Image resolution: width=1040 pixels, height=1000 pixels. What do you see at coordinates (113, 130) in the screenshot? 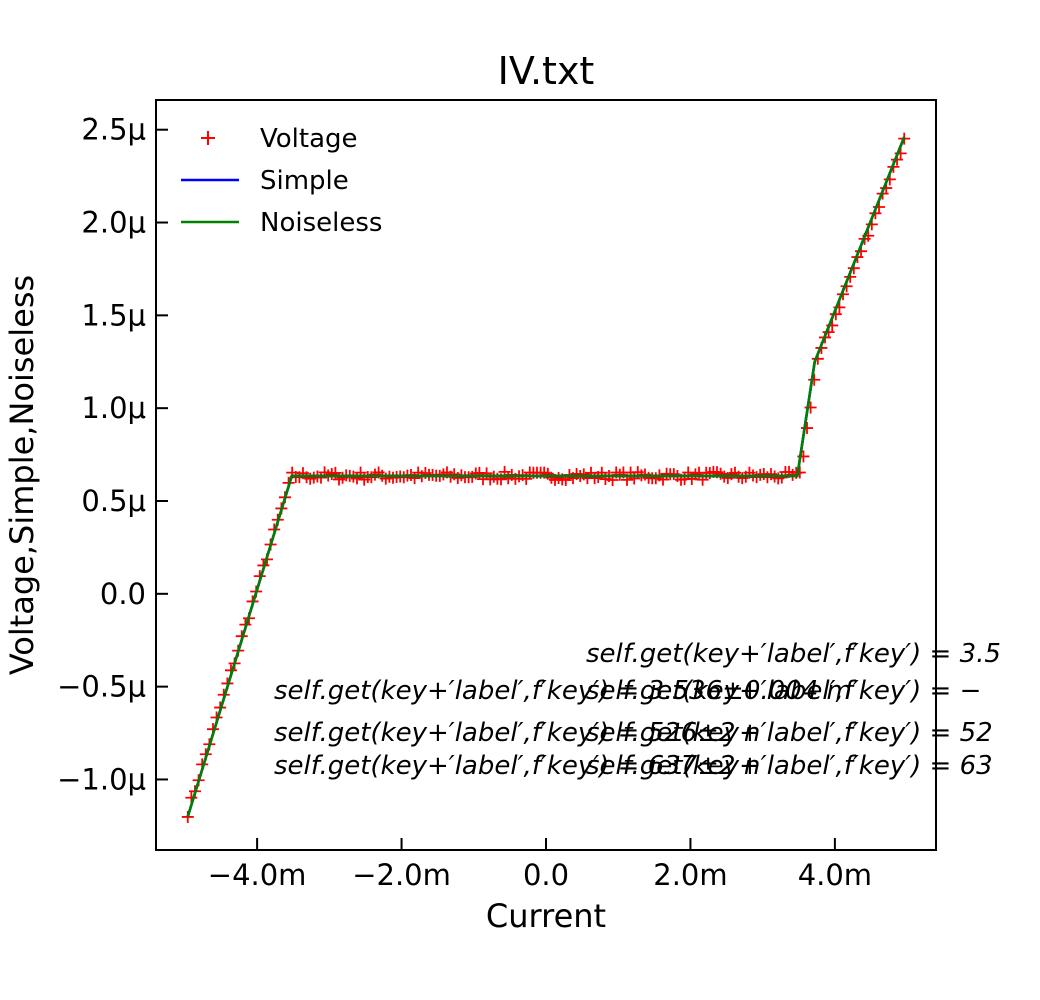
I see `y-tick-label: 2.5μ` at bounding box center [113, 130].